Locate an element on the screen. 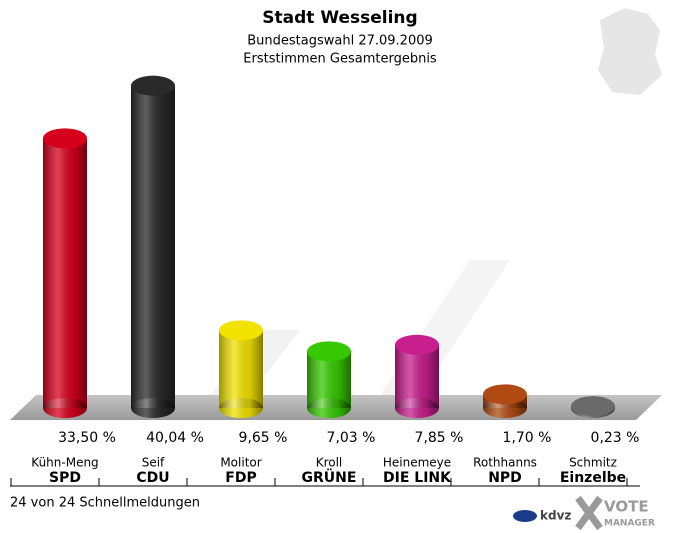 The width and height of the screenshot is (674, 533). candidate-label: Heinemeye is located at coordinates (417, 463).